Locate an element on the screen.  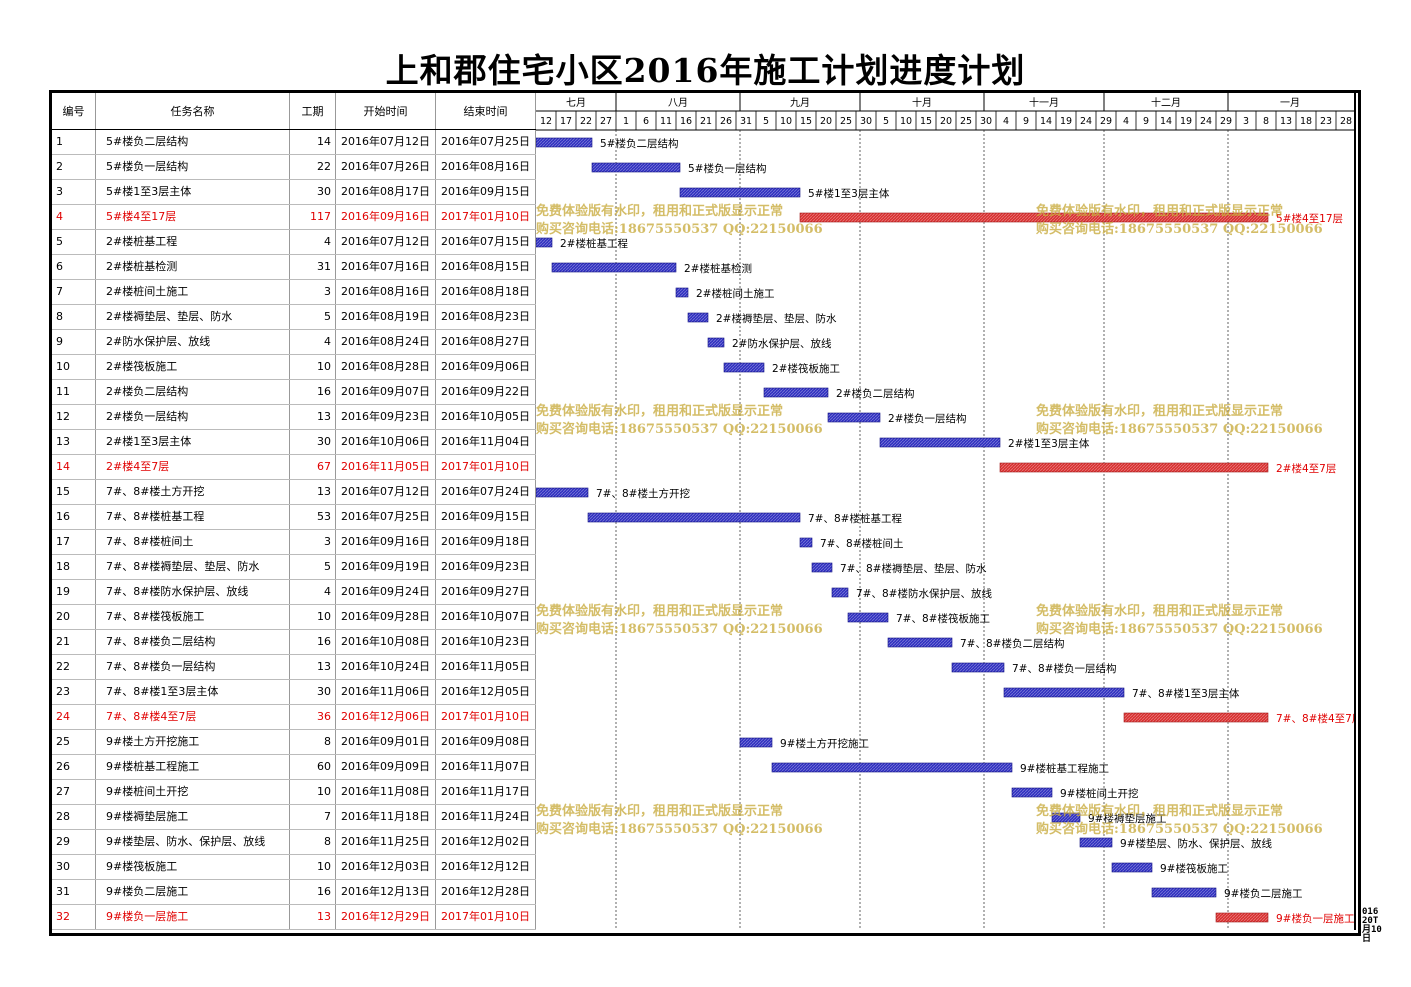
table-row: 7 2#楼桩间土施工 3 2016年08月16日 2016年08月18日 is located at coordinates (294, 292).